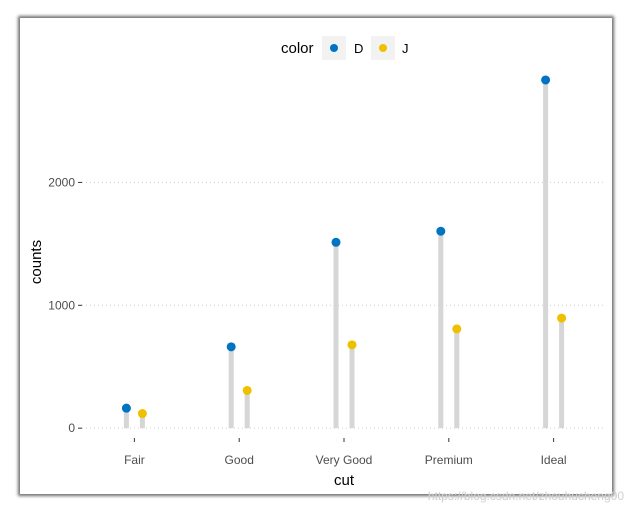 This screenshot has height=514, width=634. What do you see at coordinates (297, 48) in the screenshot?
I see `legend-title: color` at bounding box center [297, 48].